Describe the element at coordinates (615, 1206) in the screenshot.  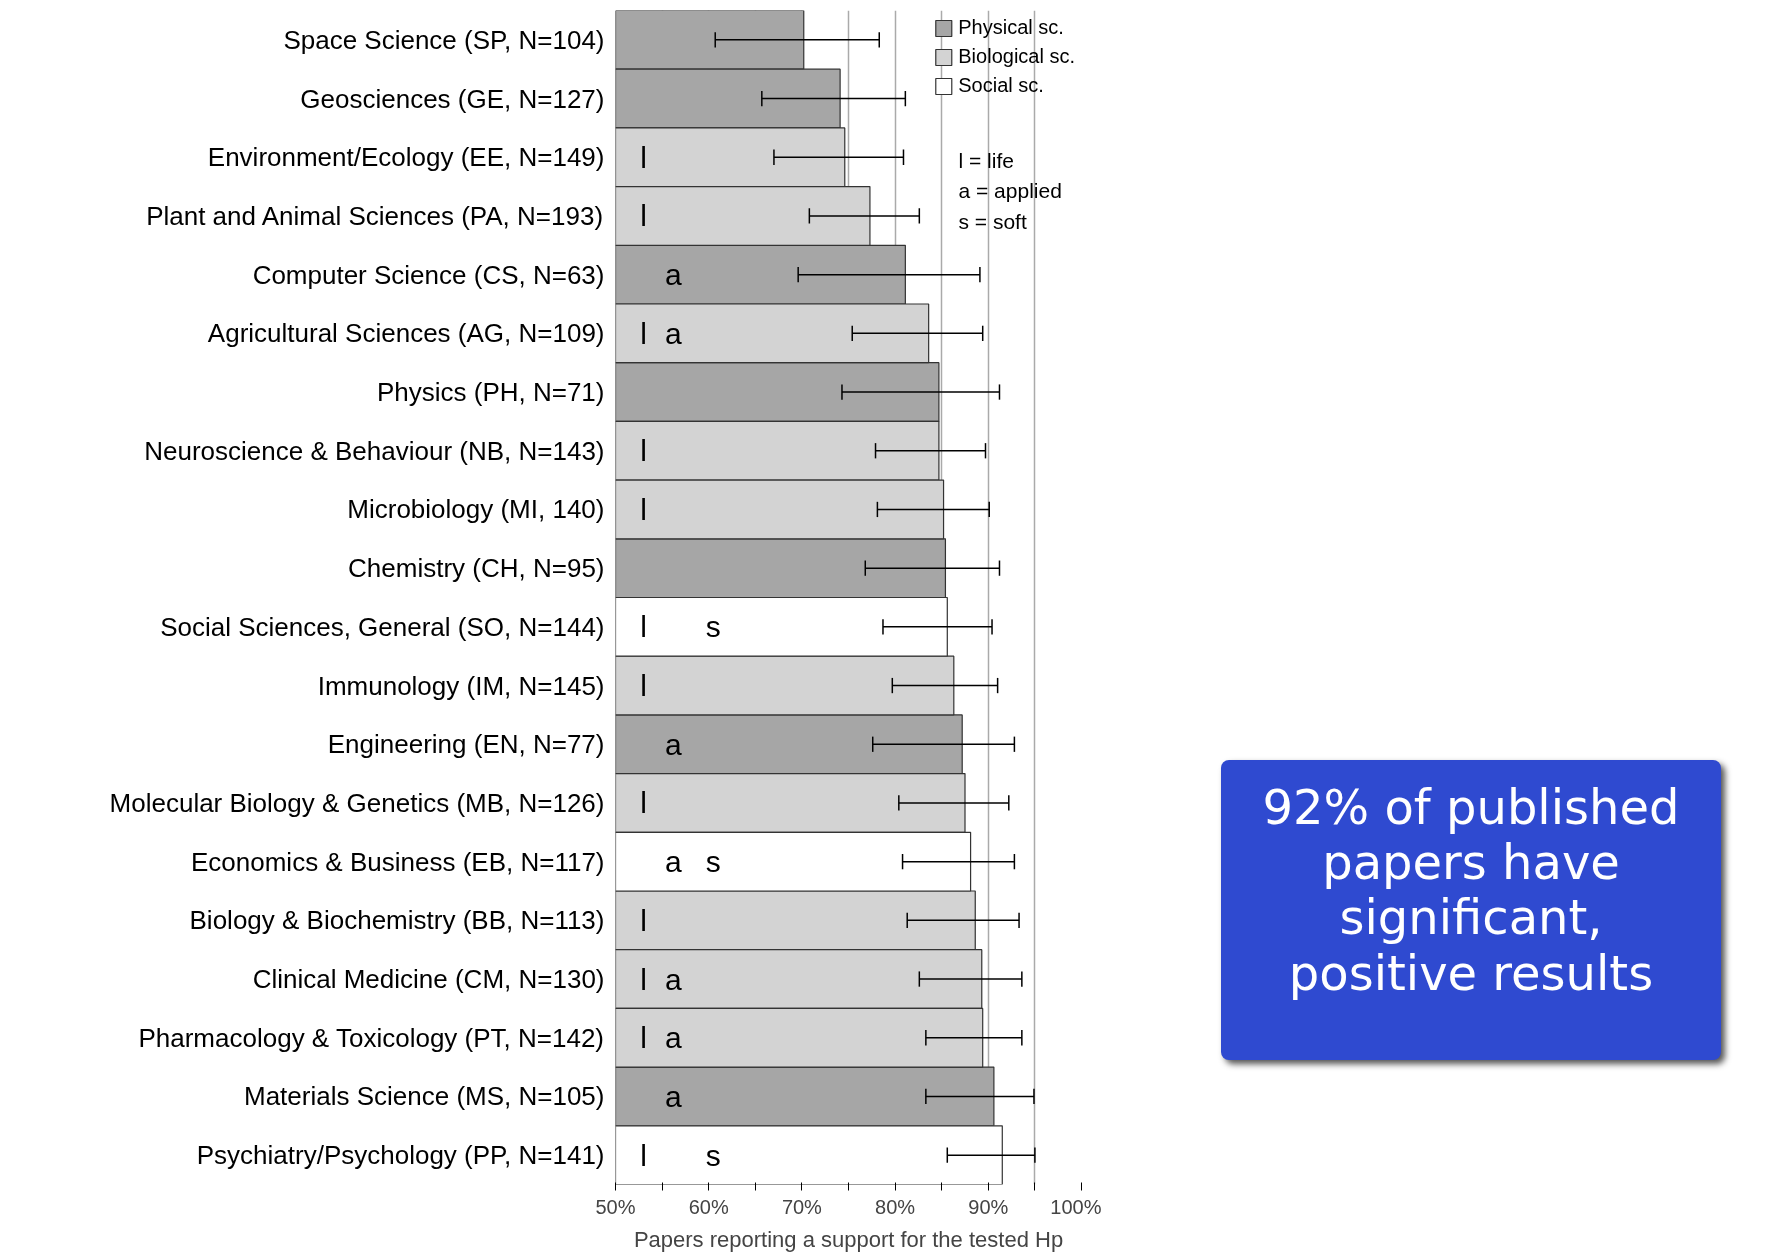
I see `x-tick-label: 50%` at that location.